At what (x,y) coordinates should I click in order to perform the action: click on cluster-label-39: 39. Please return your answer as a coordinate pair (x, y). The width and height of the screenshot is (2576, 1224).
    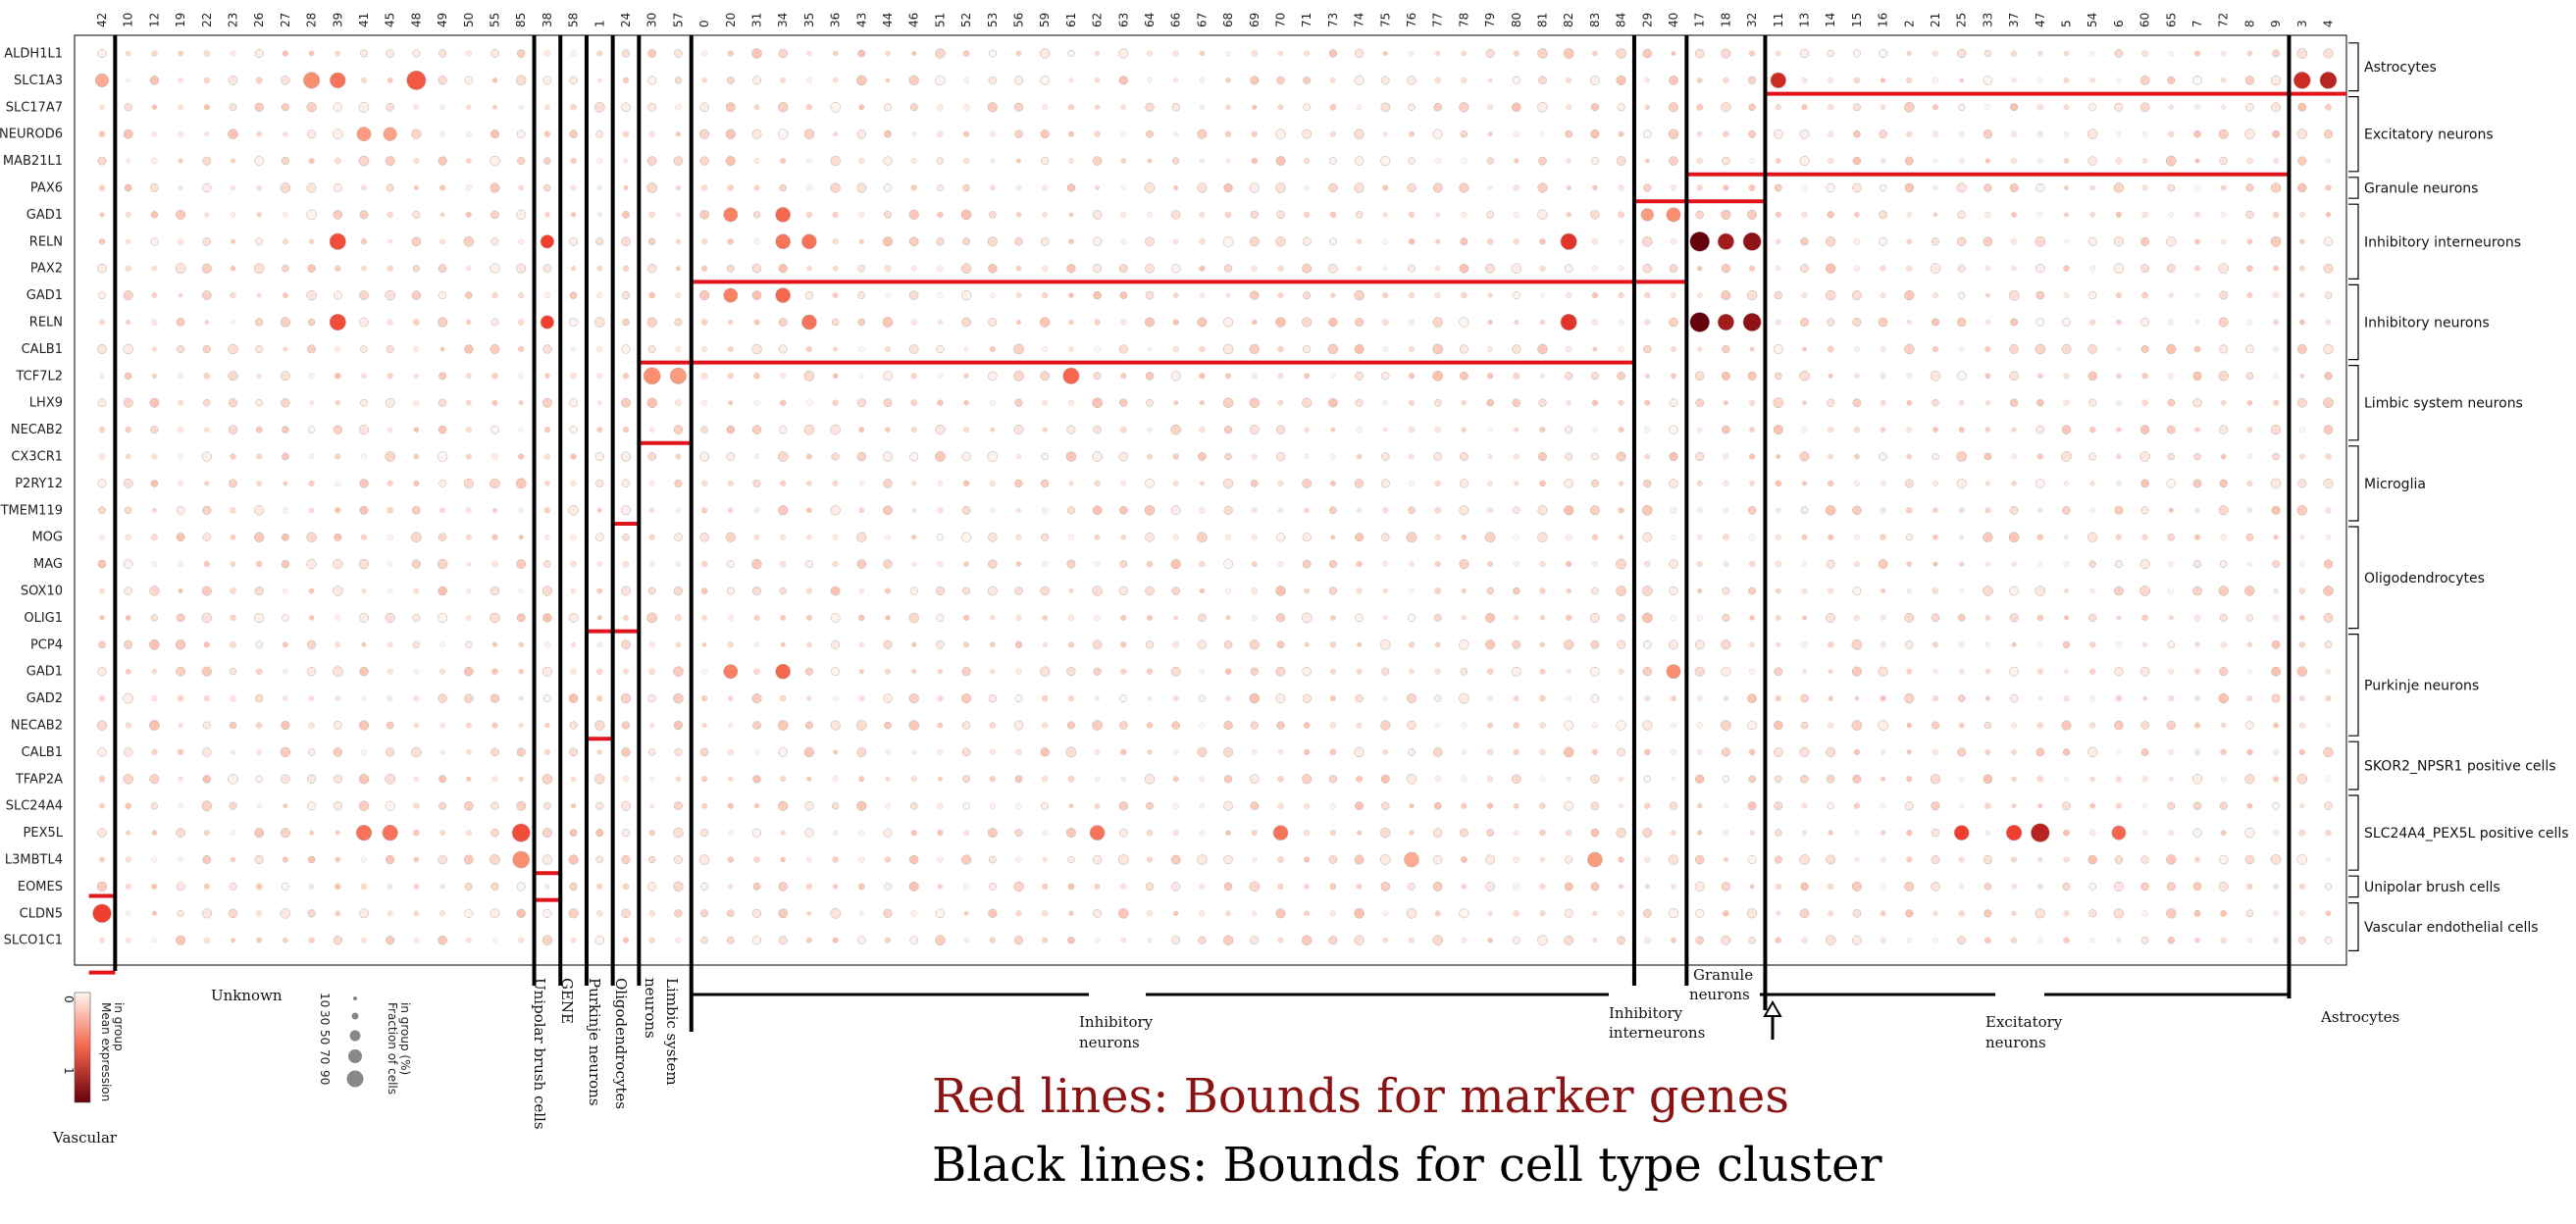
    Looking at the image, I should click on (337, 20).